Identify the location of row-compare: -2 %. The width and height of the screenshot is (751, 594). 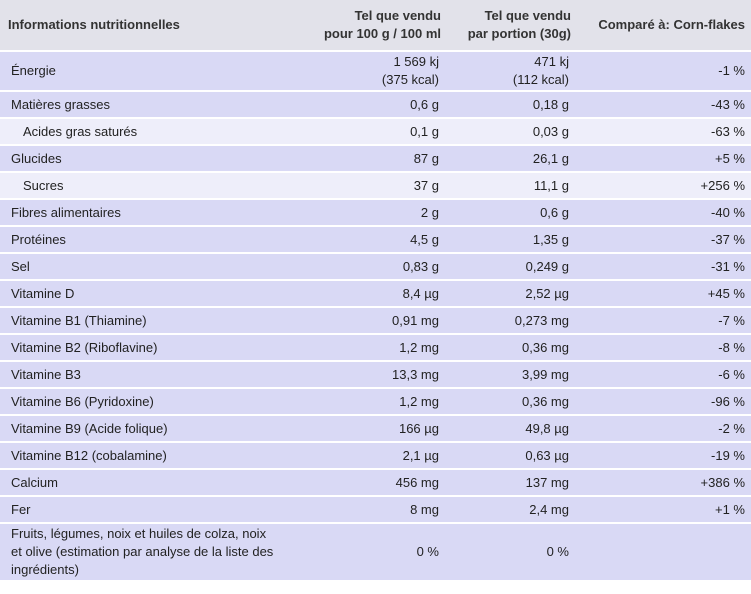
(665, 428).